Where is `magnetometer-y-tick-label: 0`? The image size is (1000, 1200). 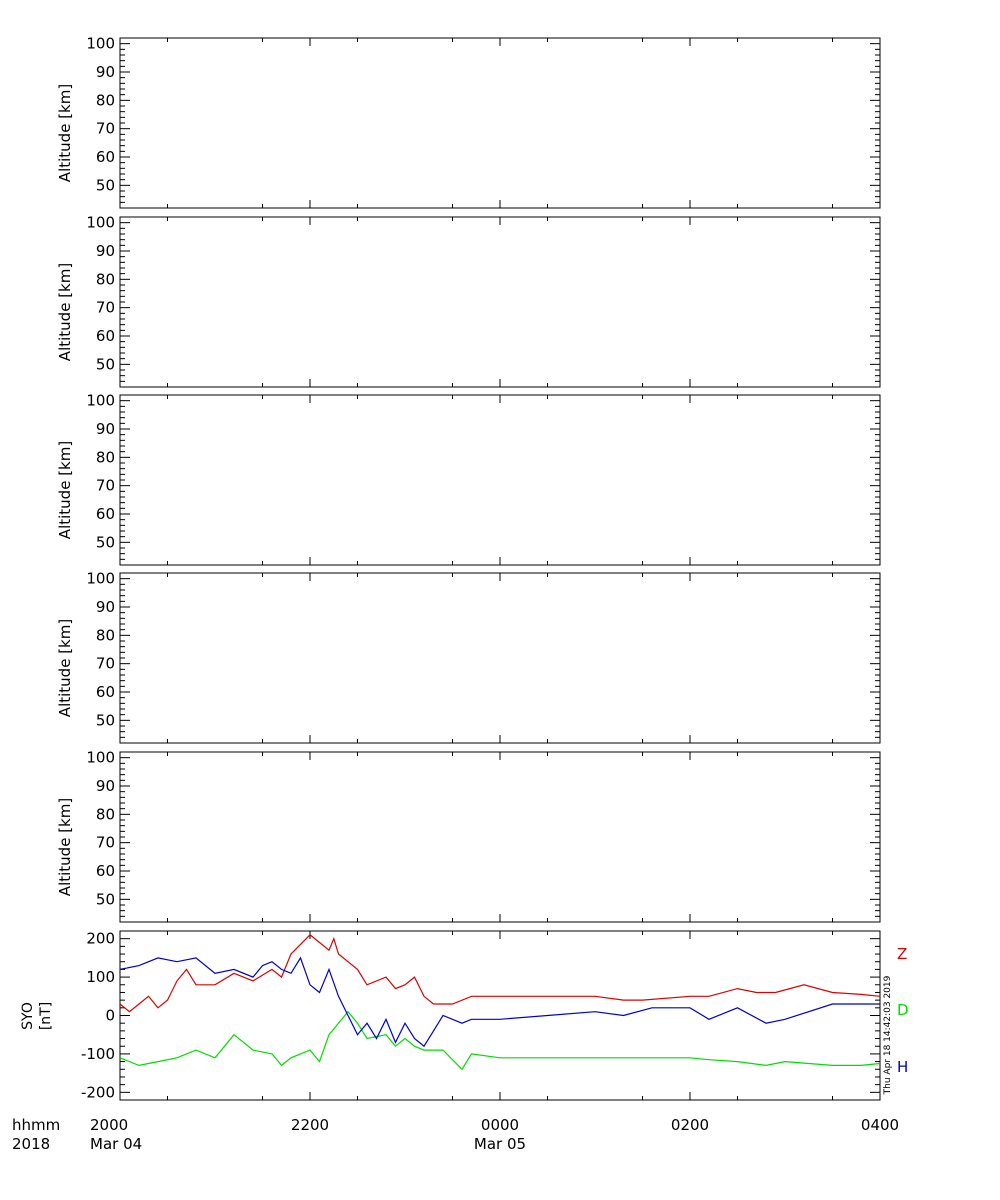 magnetometer-y-tick-label: 0 is located at coordinates (110, 1016).